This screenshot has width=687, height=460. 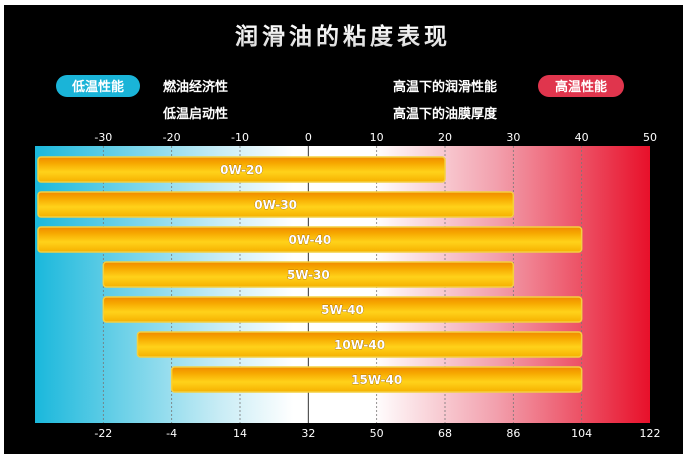 I want to click on x-bottom-tick-label: 68, so click(x=445, y=433).